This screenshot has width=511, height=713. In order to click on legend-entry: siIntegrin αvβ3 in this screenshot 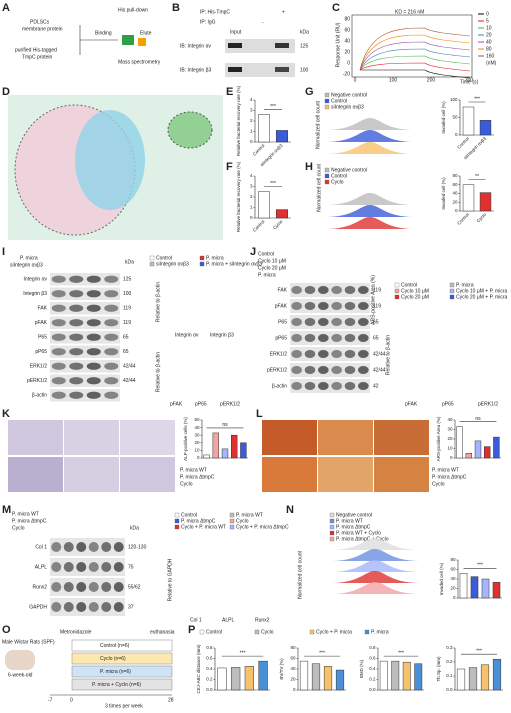, I will do `click(347, 107)`.